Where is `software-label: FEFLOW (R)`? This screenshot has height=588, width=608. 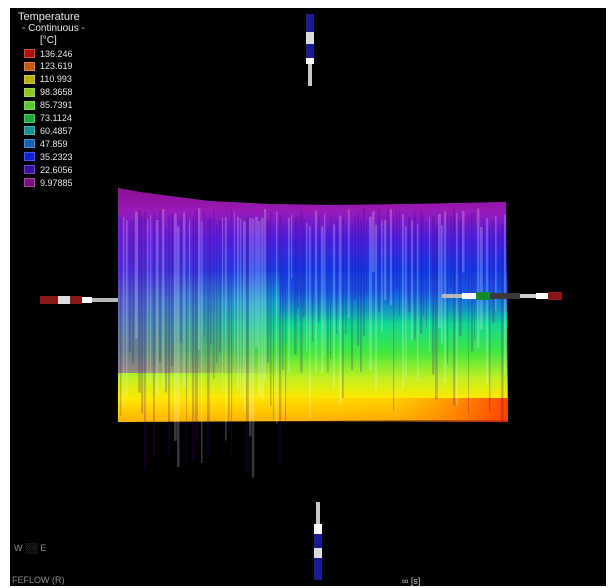 software-label: FEFLOW (R) is located at coordinates (38, 580).